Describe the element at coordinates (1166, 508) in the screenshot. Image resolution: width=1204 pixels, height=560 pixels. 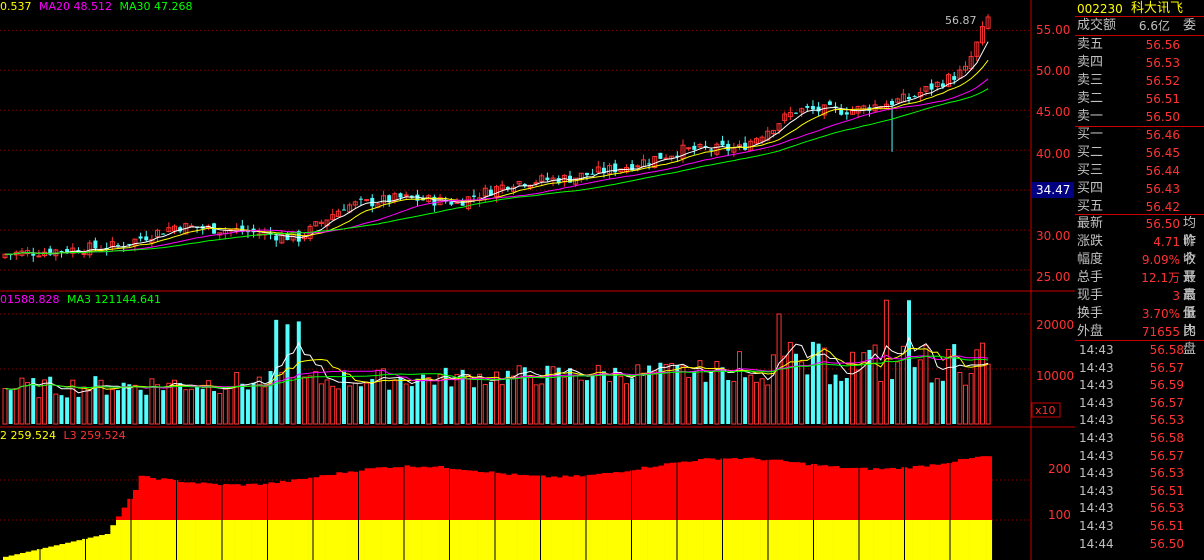
I see `tick-price: 56.53` at that location.